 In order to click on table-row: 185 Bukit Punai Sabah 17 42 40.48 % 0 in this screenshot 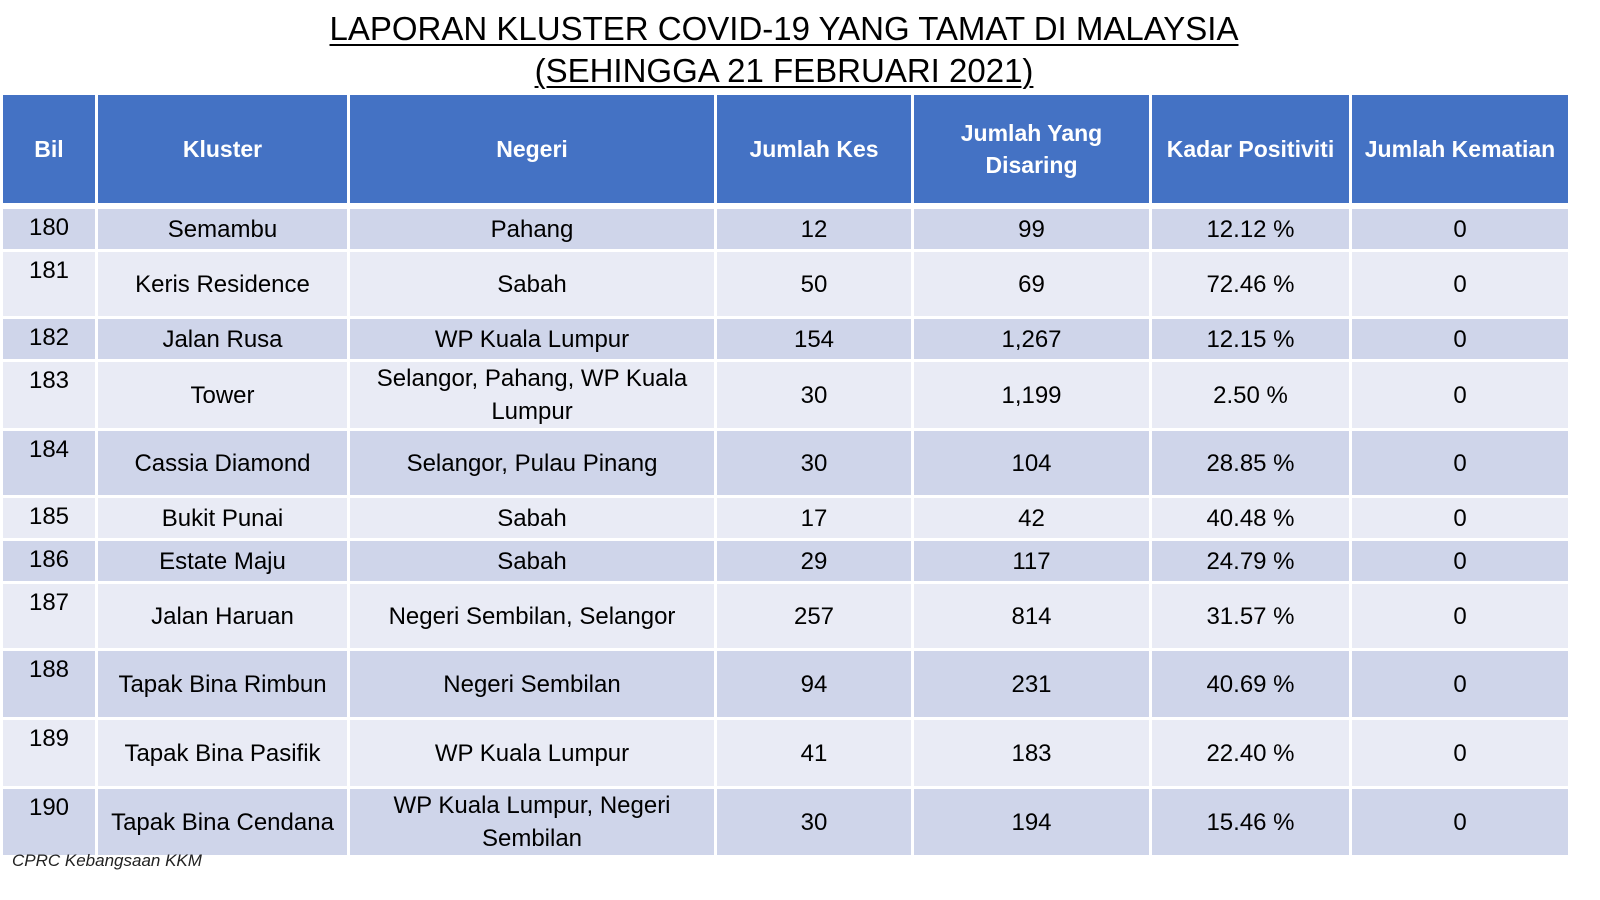, I will do `click(785, 516)`.